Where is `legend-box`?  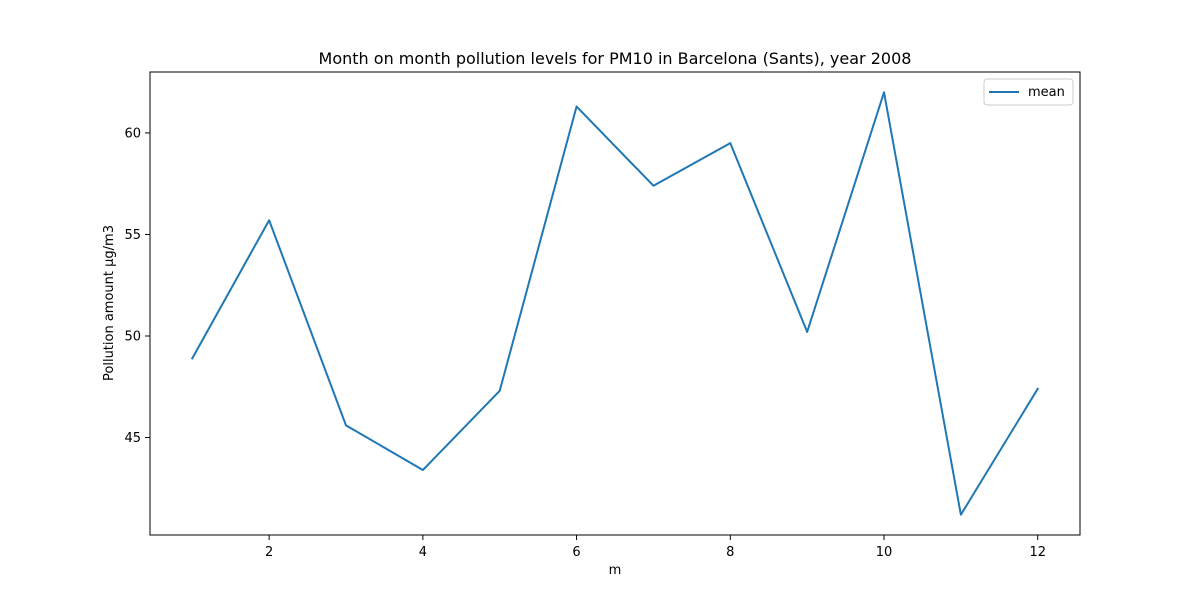
legend-box is located at coordinates (1028, 92).